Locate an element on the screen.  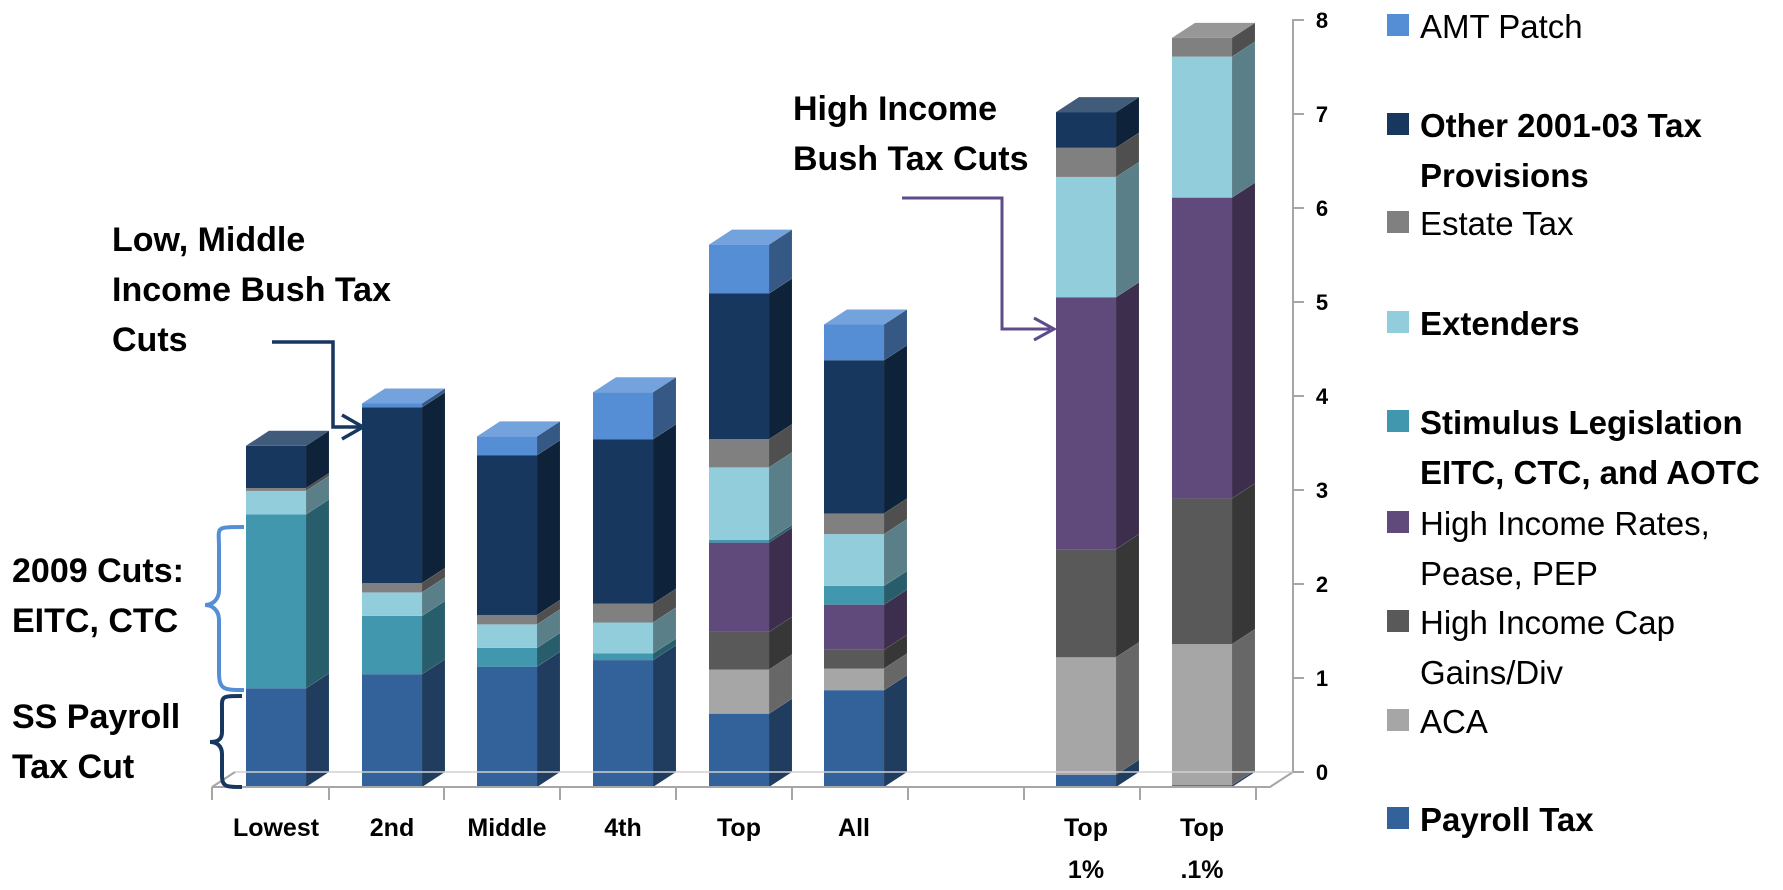
annotation-2009-cuts: 2009 Cuts: EITC, CTC is located at coordinates (98, 596).